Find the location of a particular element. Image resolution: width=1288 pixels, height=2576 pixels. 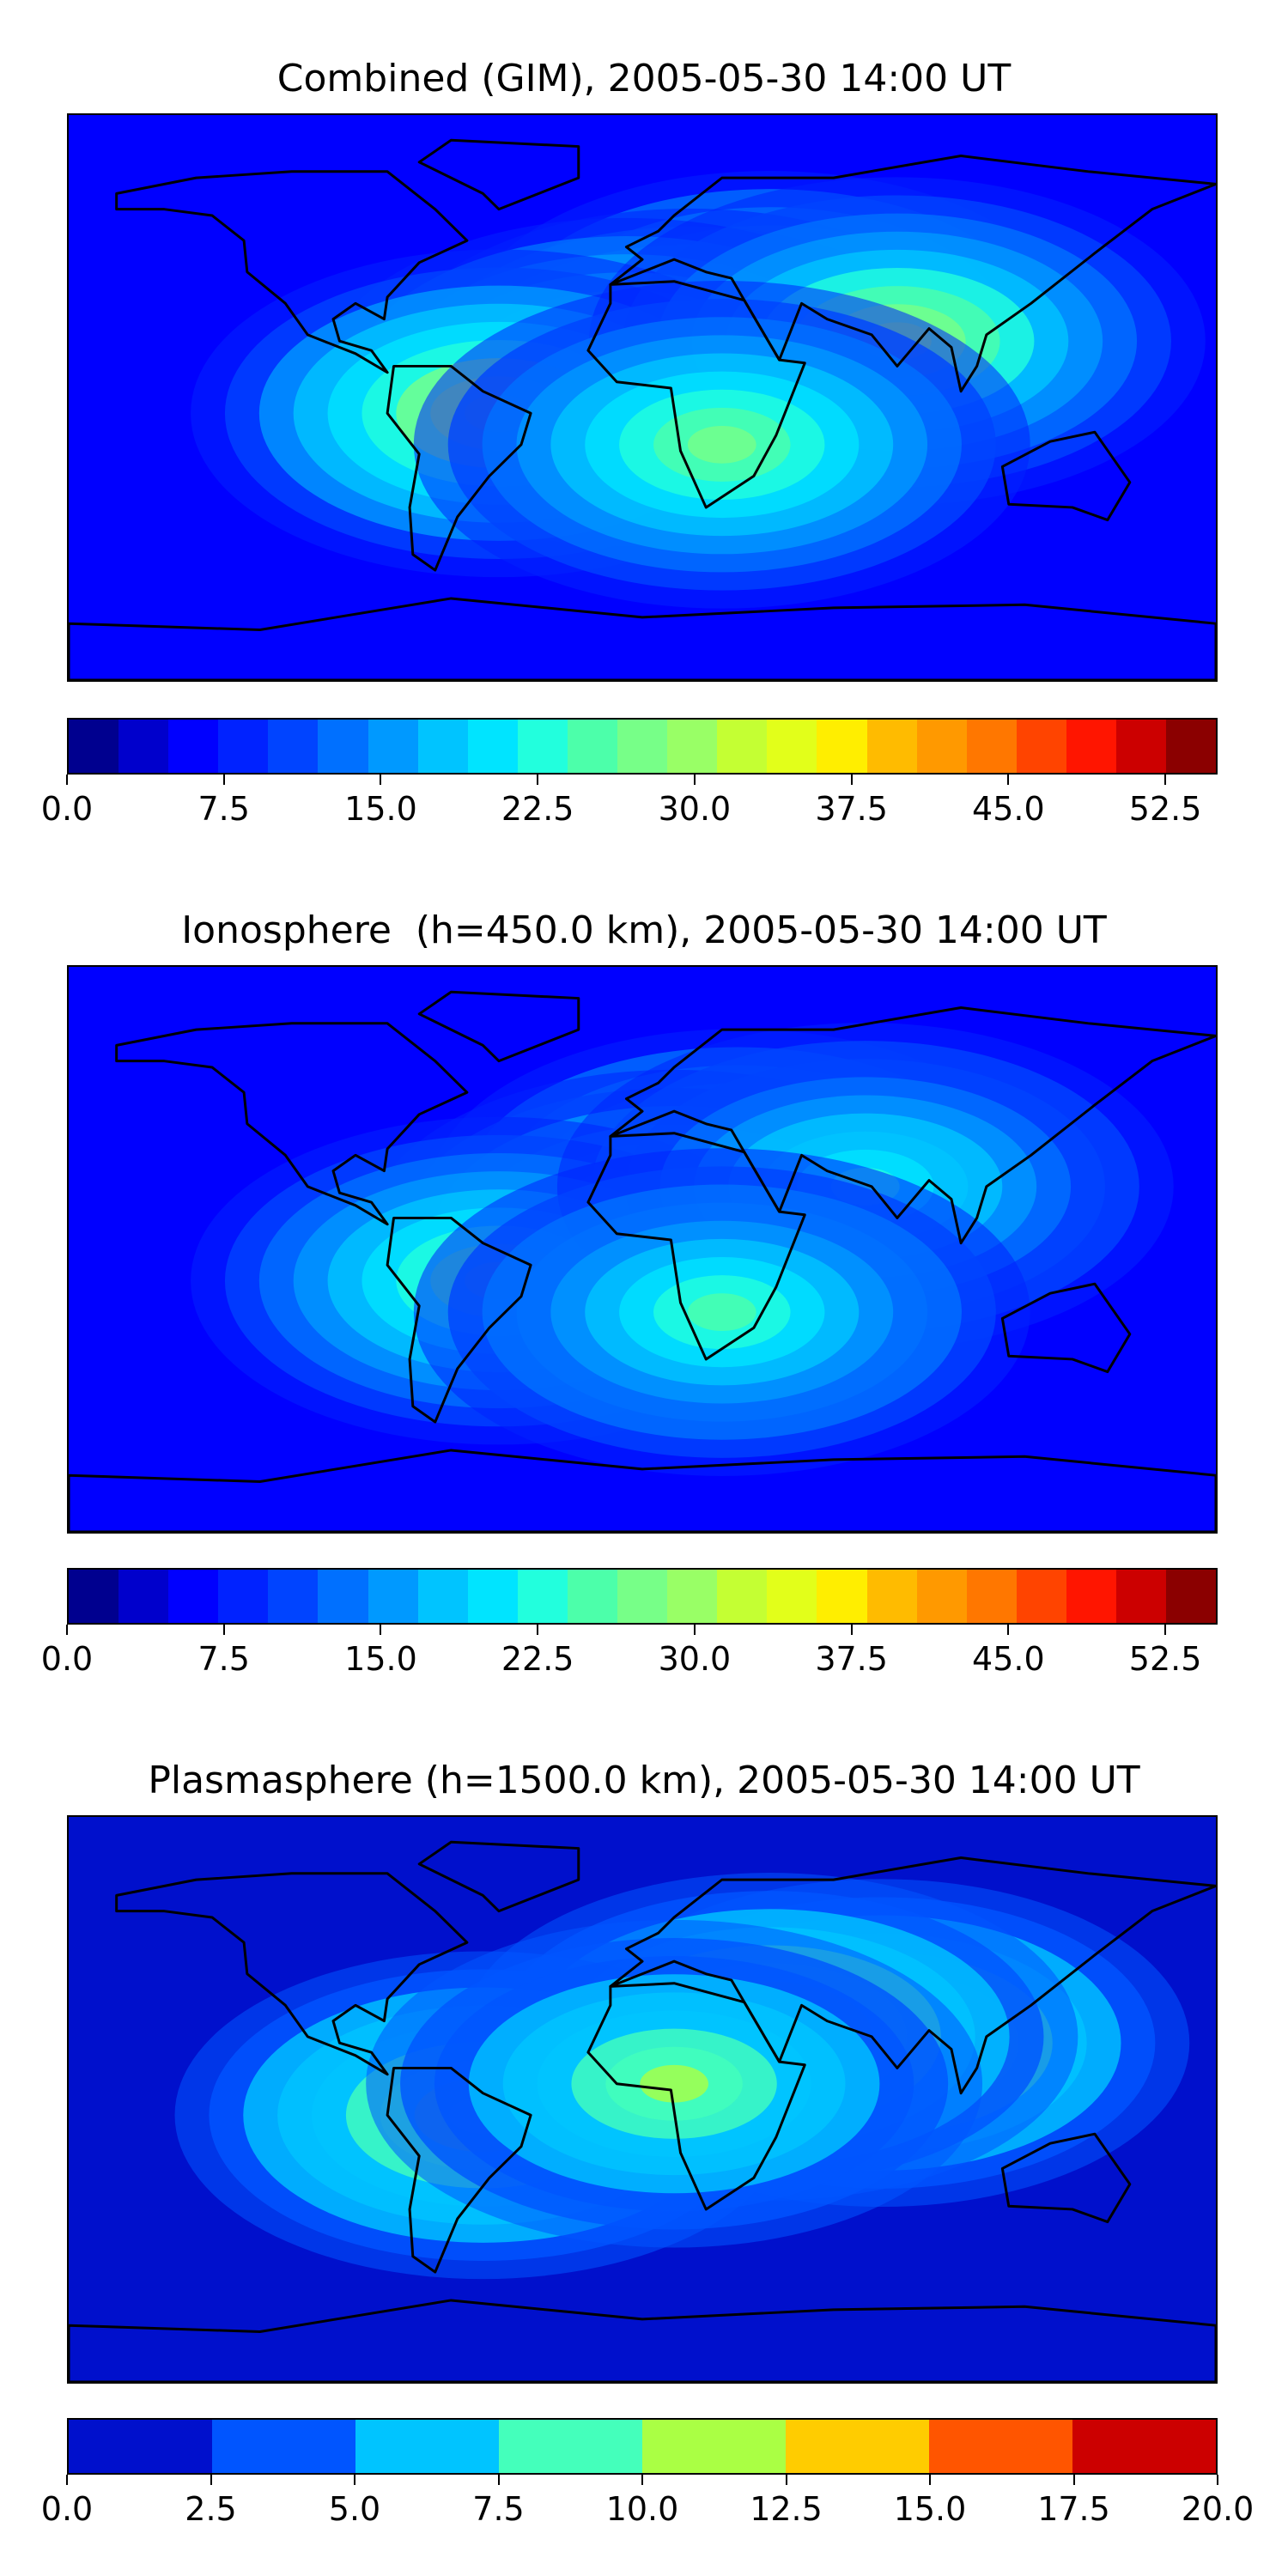

colorbar-tick-label: 20.0 is located at coordinates (1218, 2509).